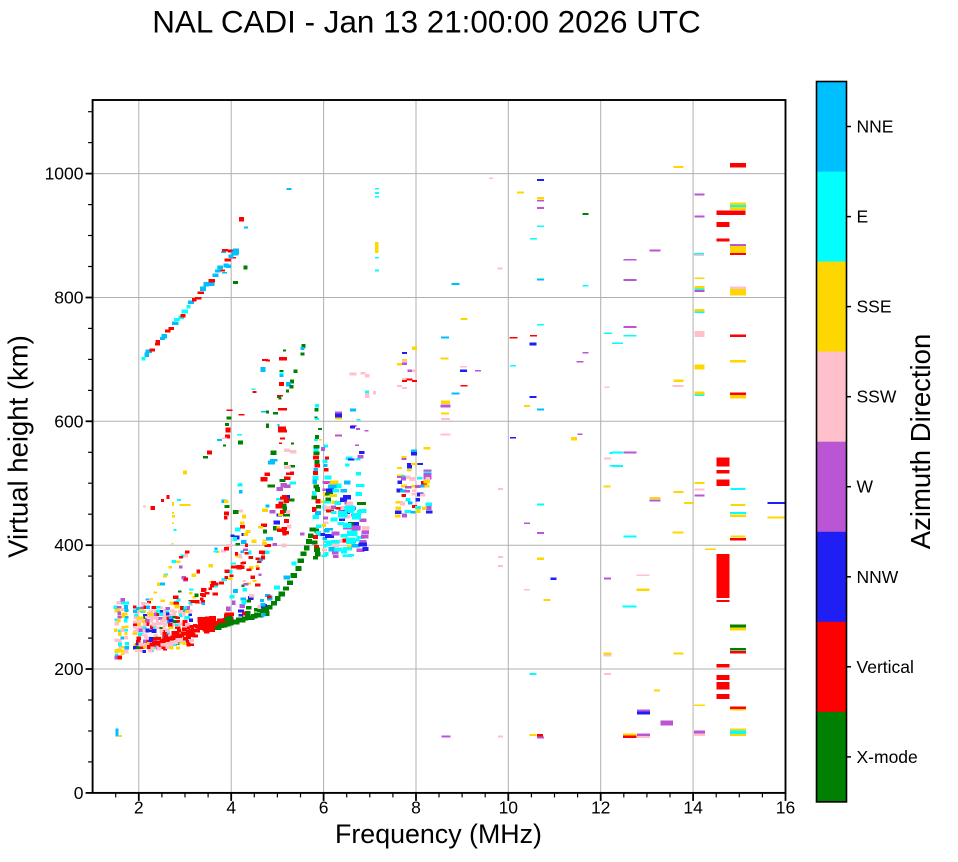 This screenshot has width=958, height=862. I want to click on svg-text: W, so click(865, 487).